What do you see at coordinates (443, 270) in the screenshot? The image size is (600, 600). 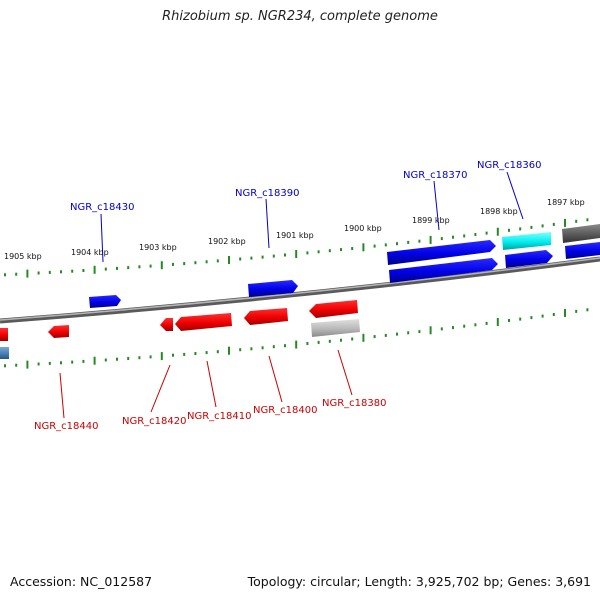 I see `gene-arrow-ngr-c18370` at bounding box center [443, 270].